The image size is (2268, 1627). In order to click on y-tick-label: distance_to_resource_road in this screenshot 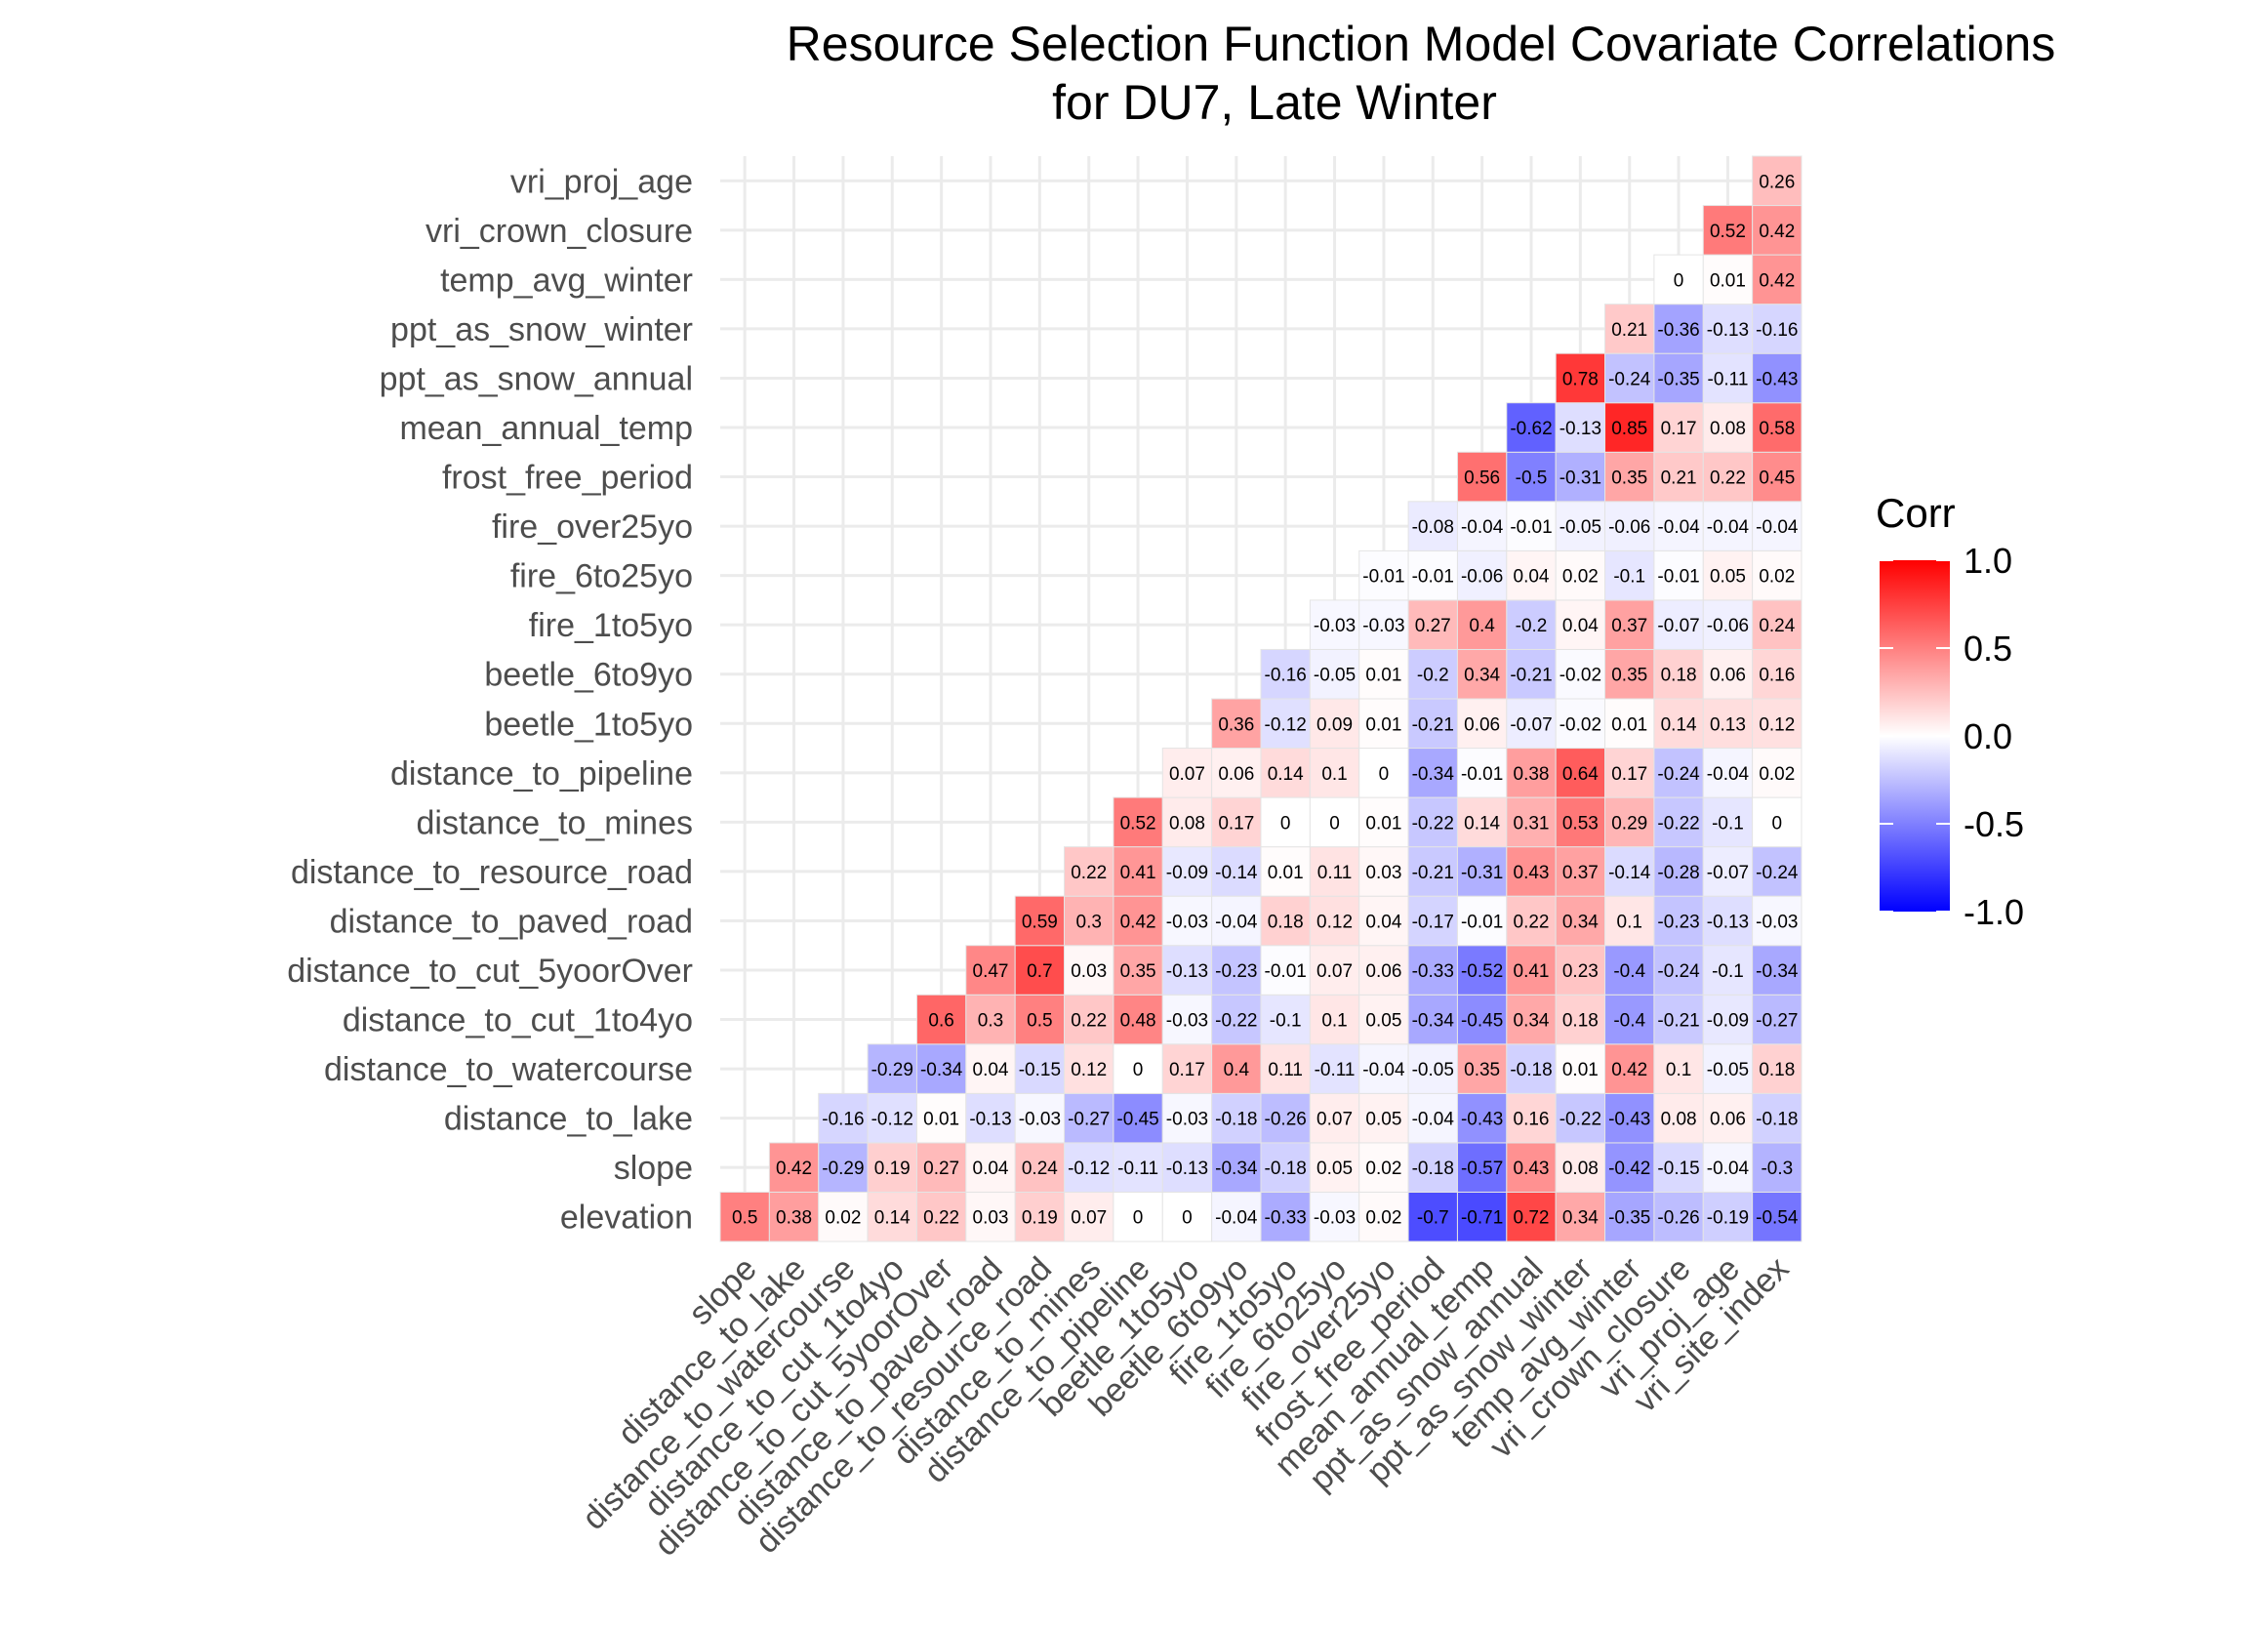, I will do `click(492, 873)`.